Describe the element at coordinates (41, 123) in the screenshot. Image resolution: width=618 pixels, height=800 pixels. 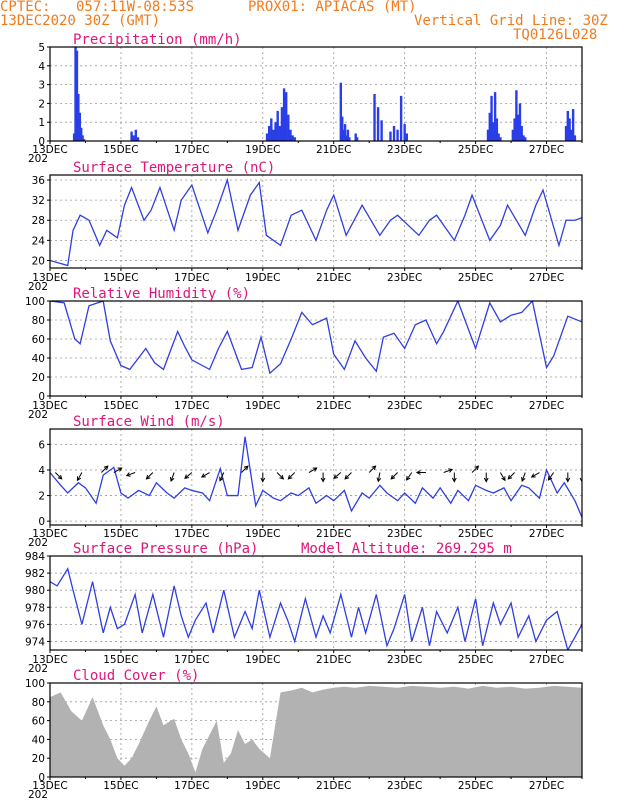
I see `precip-ytick-label: 1` at that location.